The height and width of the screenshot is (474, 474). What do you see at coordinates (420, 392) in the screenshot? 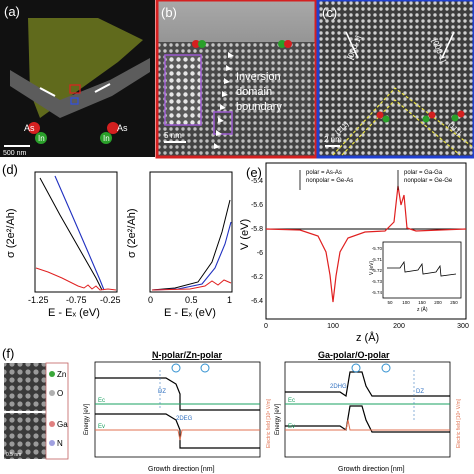
I see `annot-f-right-dz: DZ` at bounding box center [420, 392].